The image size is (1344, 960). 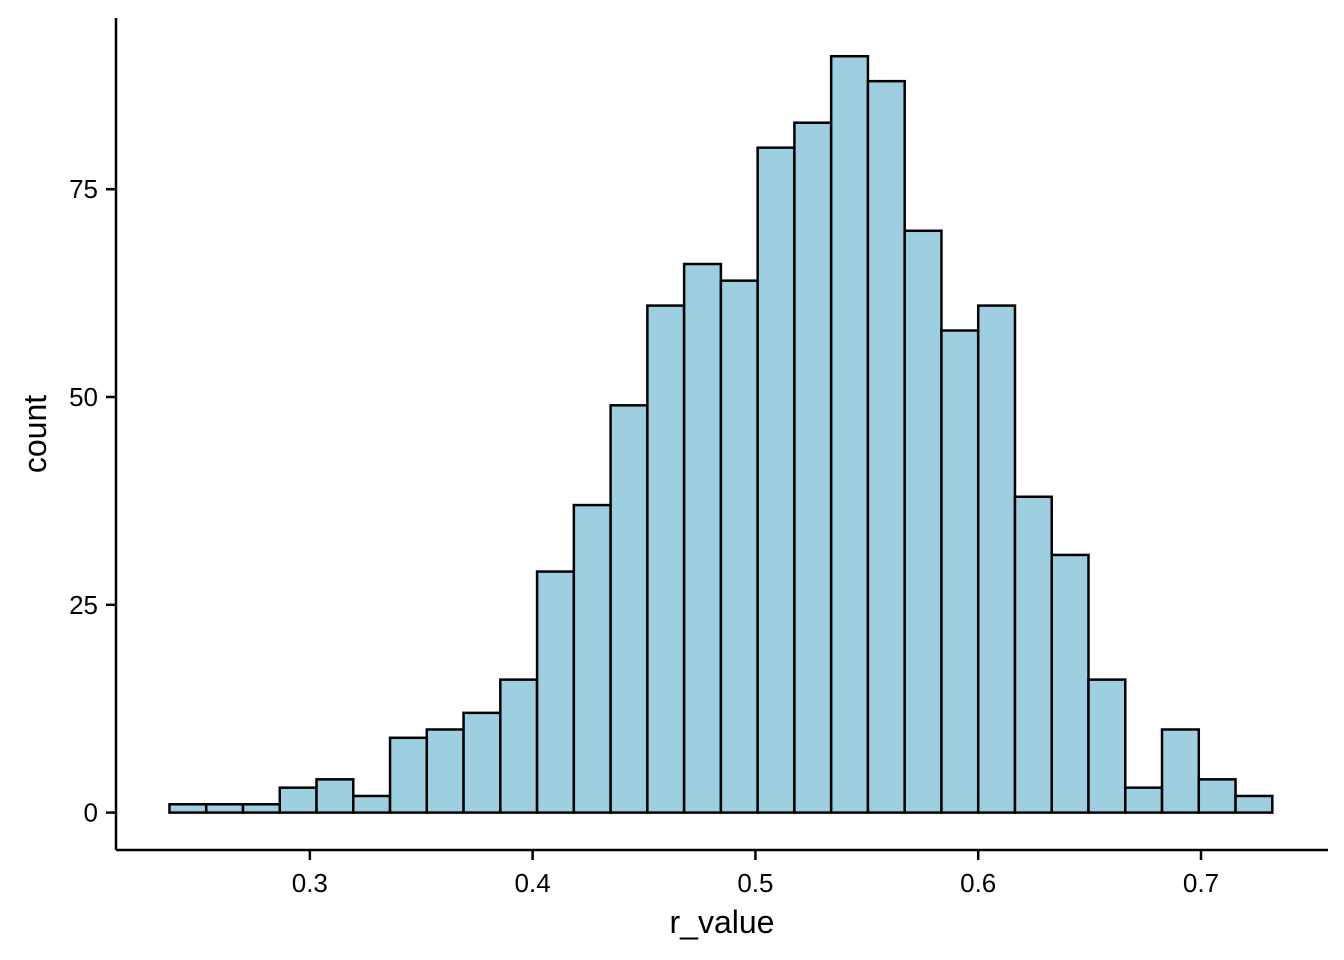 I want to click on x-ticks: 0.3 0.4 0.5 0.6 0.7, so click(x=755, y=874).